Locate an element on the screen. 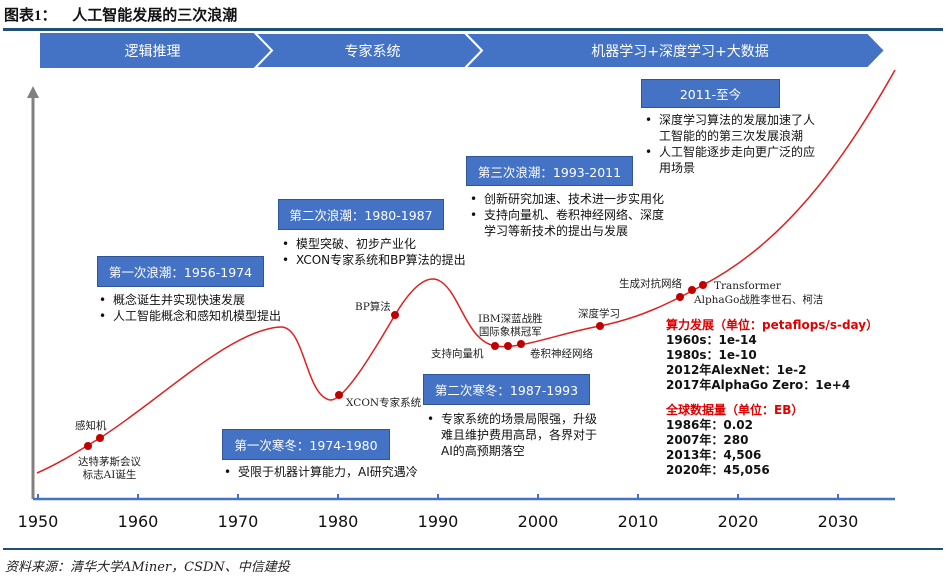 This screenshot has height=576, width=945. phase-expert: 专家系统 is located at coordinates (372, 51).